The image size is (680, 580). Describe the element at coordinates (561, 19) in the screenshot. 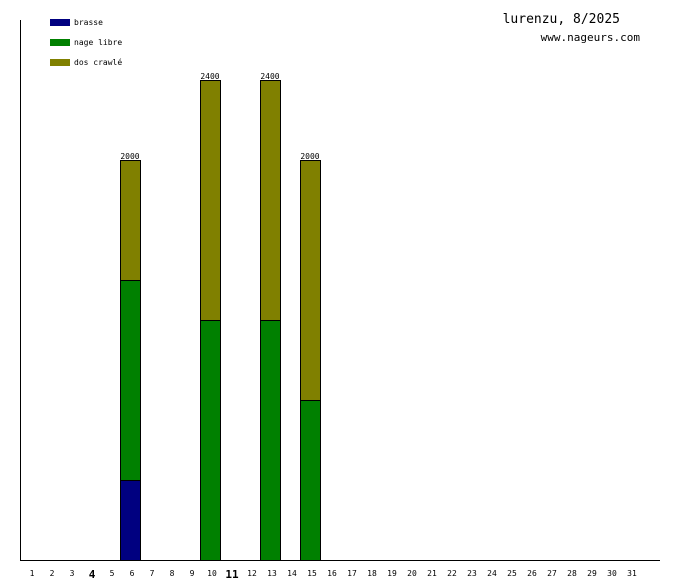

I see `chart-title: lurenzu, 8/2025` at that location.